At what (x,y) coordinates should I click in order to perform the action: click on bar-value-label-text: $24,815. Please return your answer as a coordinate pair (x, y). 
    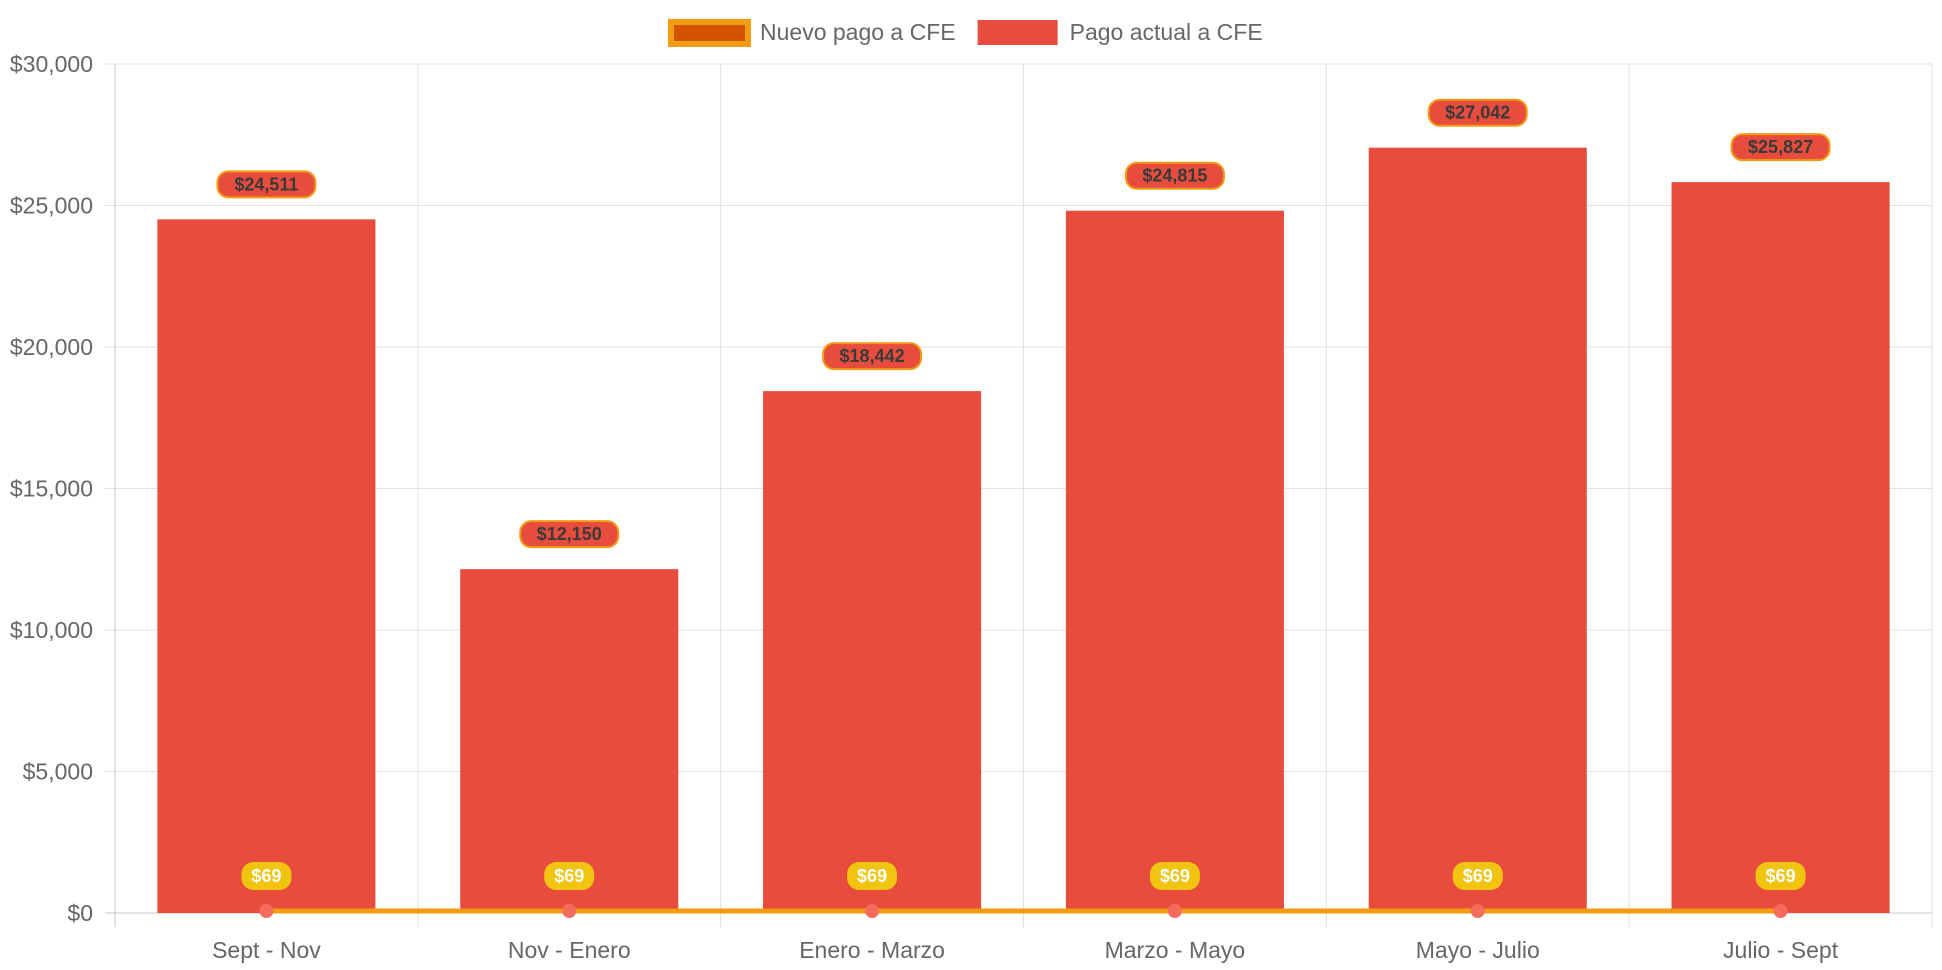
    Looking at the image, I should click on (1174, 176).